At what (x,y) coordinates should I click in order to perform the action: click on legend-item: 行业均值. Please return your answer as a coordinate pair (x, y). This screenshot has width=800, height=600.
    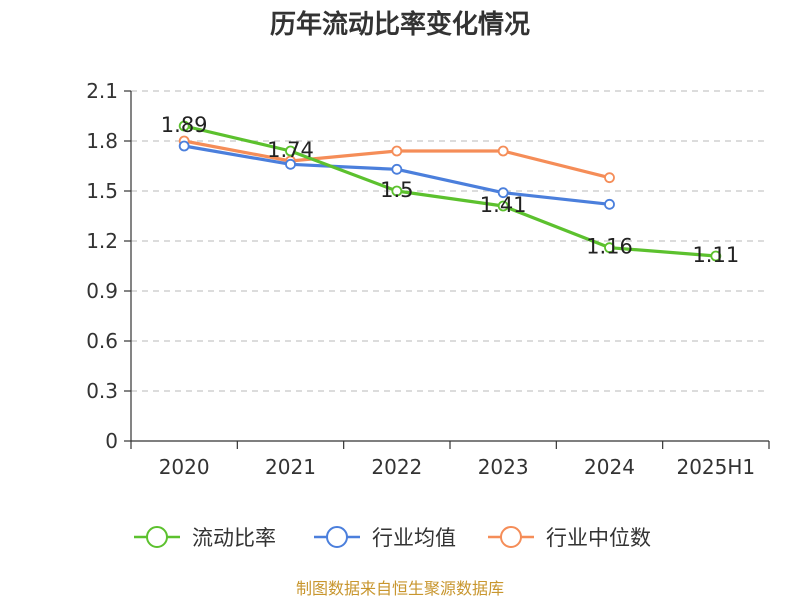
    Looking at the image, I should click on (385, 538).